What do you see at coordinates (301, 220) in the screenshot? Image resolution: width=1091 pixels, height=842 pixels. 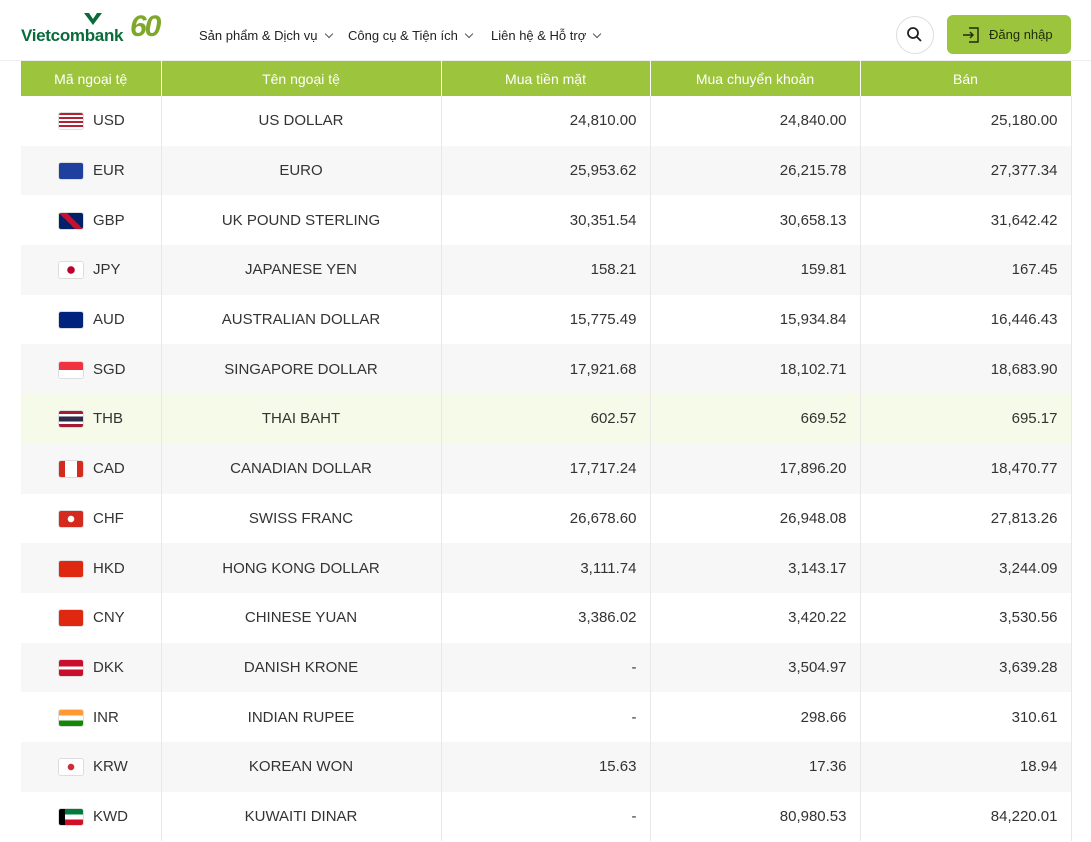 I see `currency-name: UK POUND STERLING` at bounding box center [301, 220].